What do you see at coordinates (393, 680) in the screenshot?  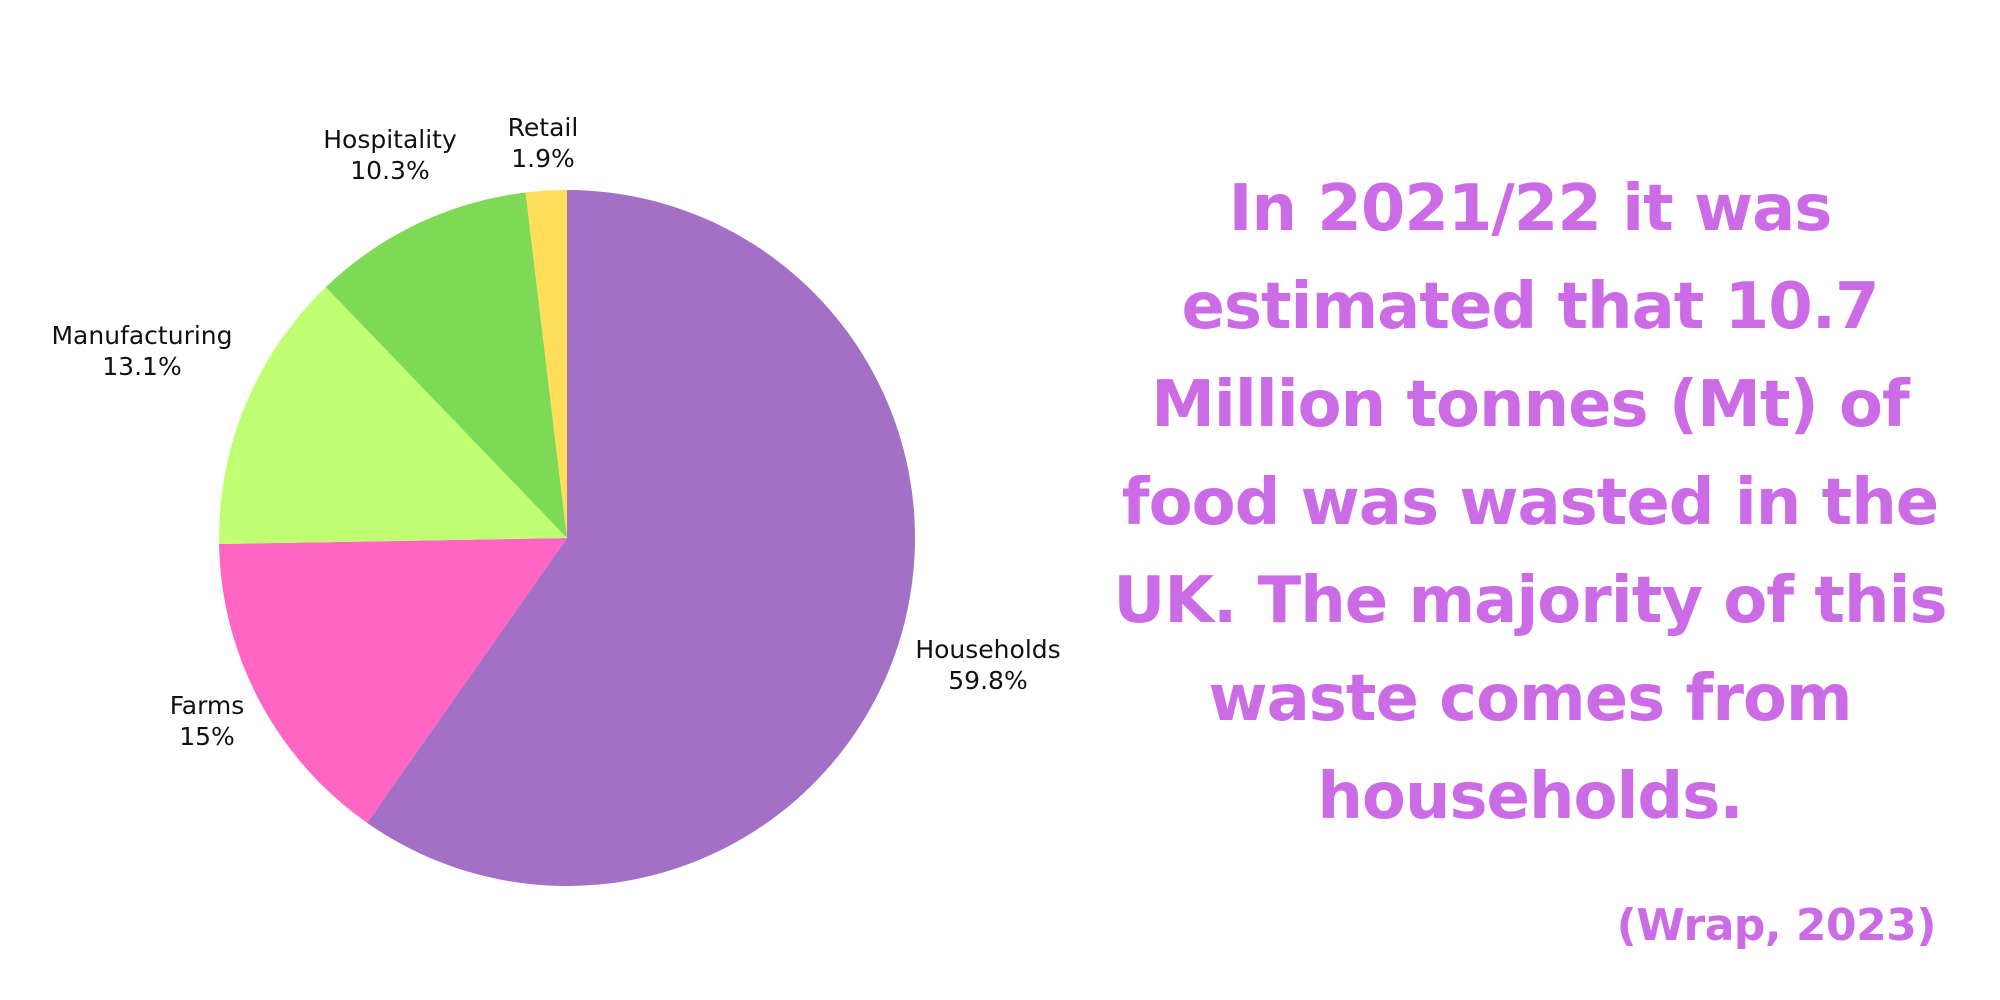 I see `pie-slice-farms` at bounding box center [393, 680].